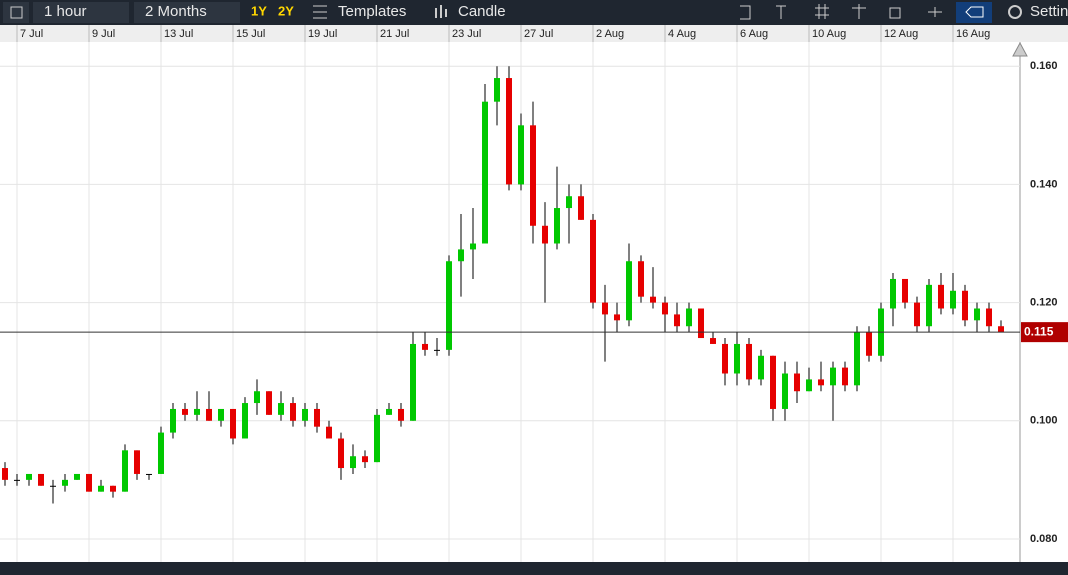 The width and height of the screenshot is (1068, 575). I want to click on x-tick-label: 27 Jul, so click(538, 34).